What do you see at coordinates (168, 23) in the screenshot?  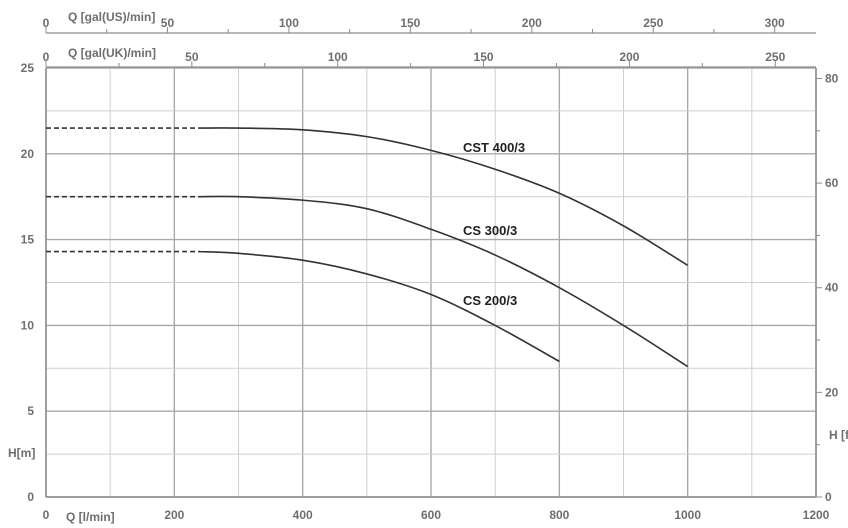 I see `top-us-tick-label: 50` at bounding box center [168, 23].